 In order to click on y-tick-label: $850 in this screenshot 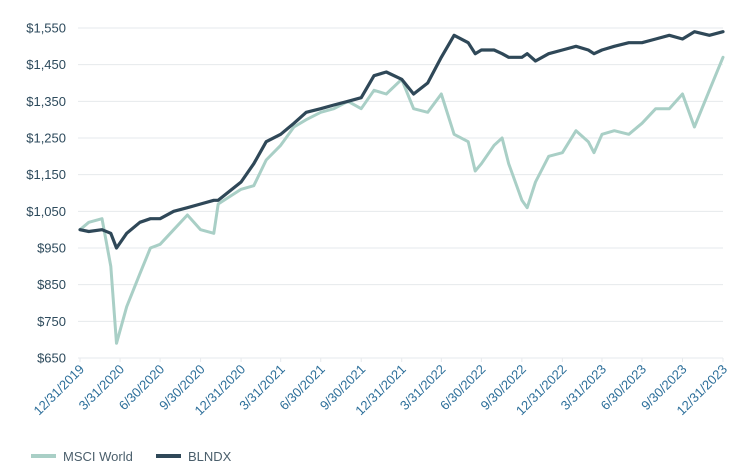, I will do `click(51, 284)`.